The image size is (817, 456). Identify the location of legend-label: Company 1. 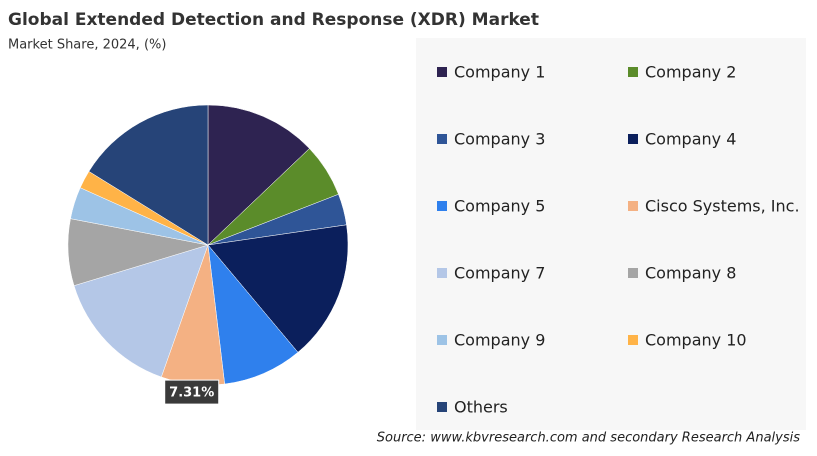
(499, 72).